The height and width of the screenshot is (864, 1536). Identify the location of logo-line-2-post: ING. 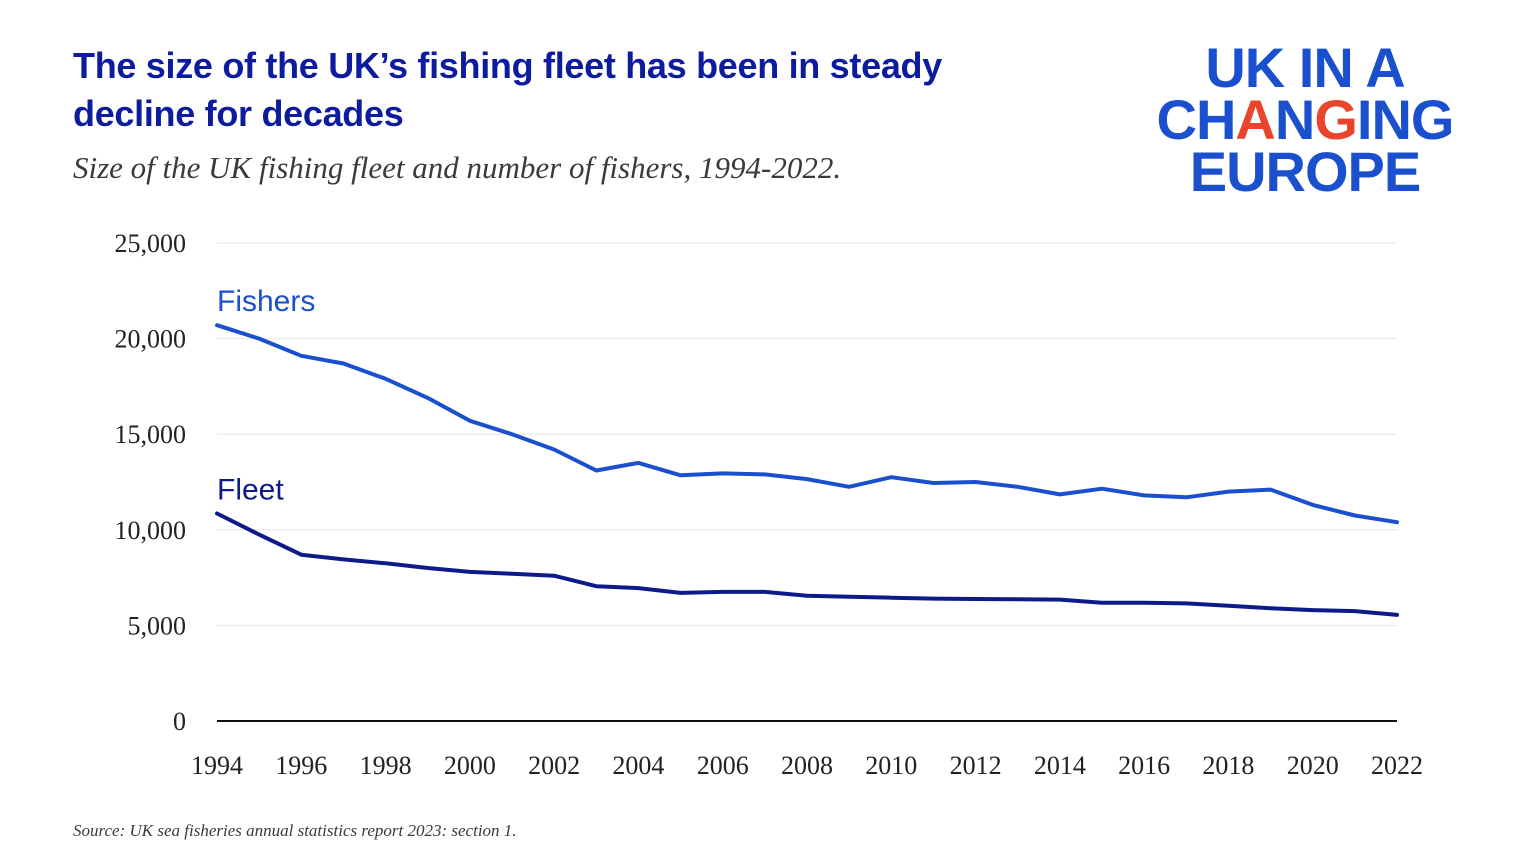
(1405, 119).